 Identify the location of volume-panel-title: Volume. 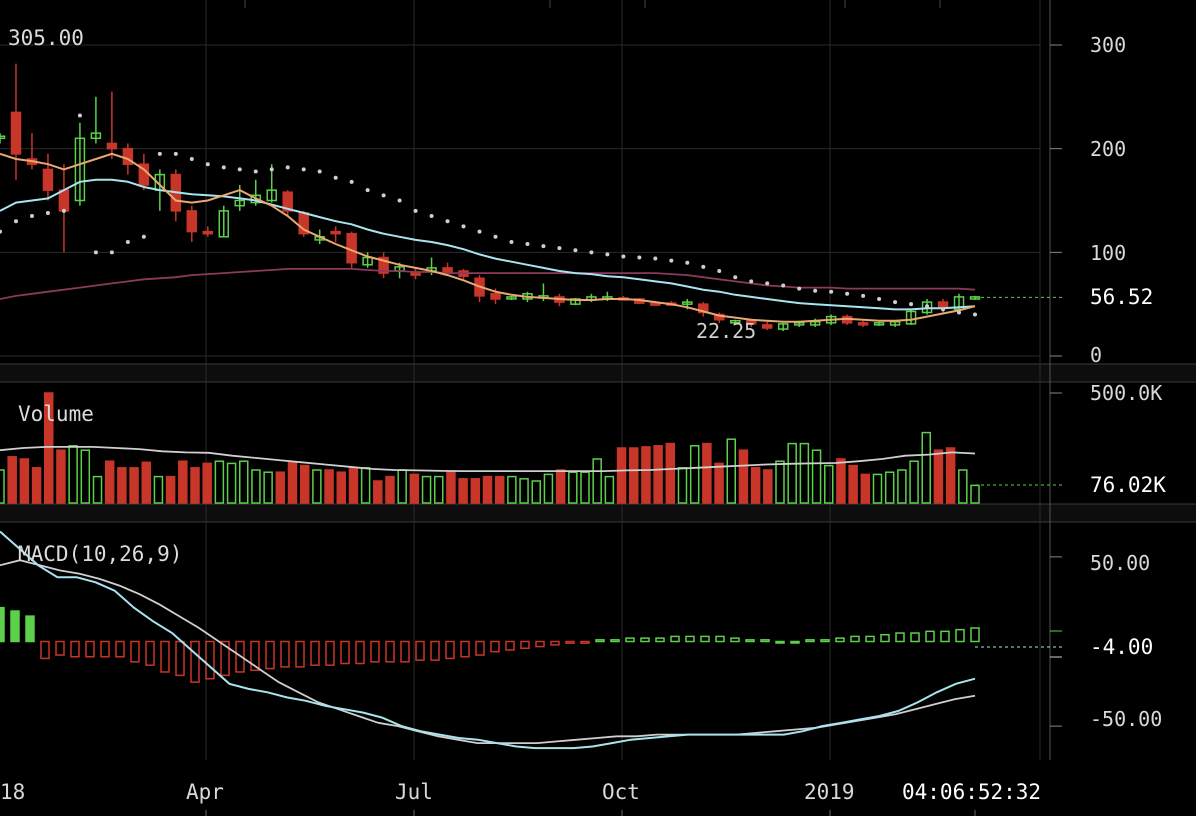
(56, 414).